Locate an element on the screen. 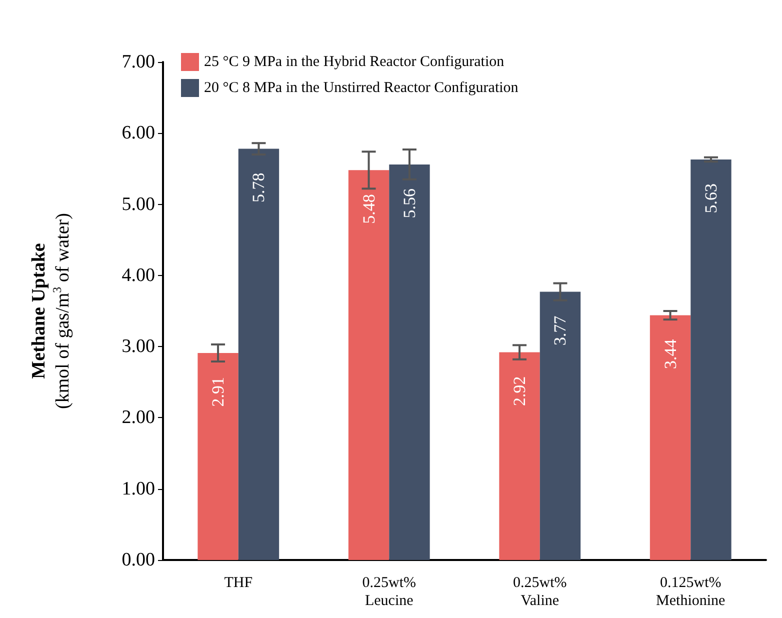 This screenshot has height=618, width=782. y-tick-label: 7.00 is located at coordinates (138, 62).